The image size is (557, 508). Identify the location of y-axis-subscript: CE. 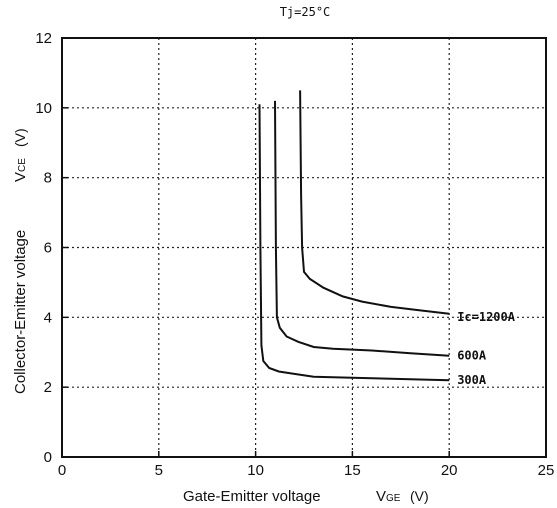
(22, 165).